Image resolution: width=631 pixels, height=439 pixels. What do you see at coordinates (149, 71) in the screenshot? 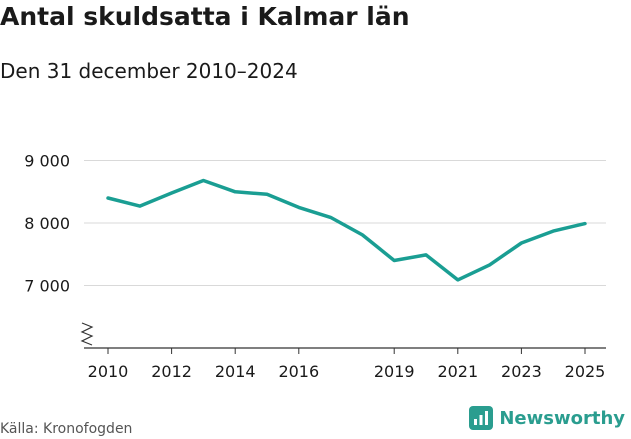
I see `chart-subtitle: Den 31 december 2010–2024` at bounding box center [149, 71].